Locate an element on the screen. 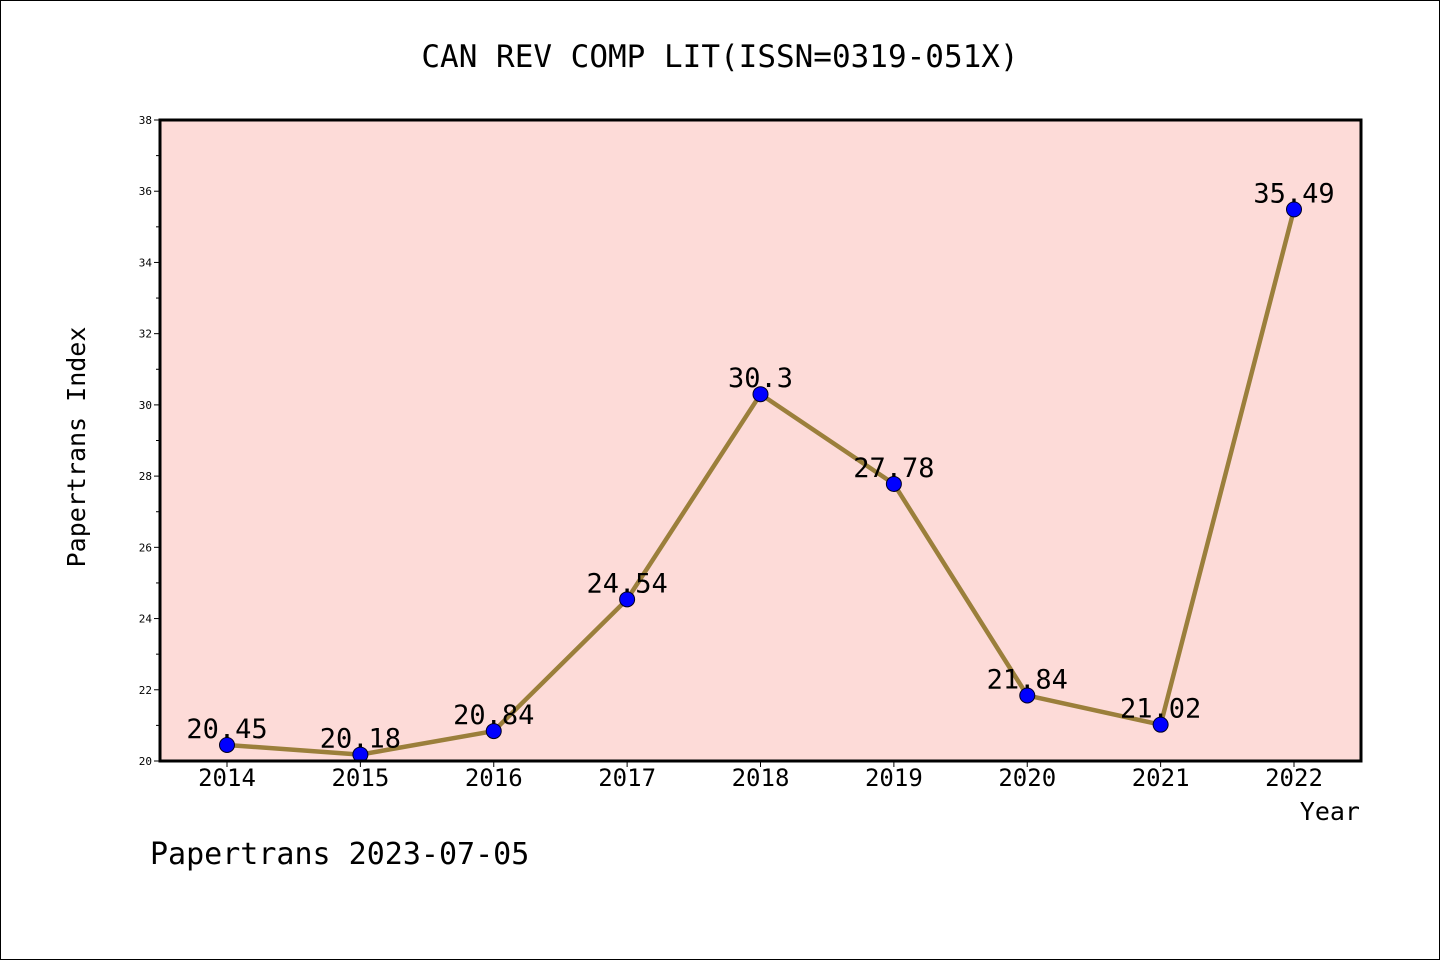 The image size is (1440, 960). y-tick-label: 36 is located at coordinates (145, 191).